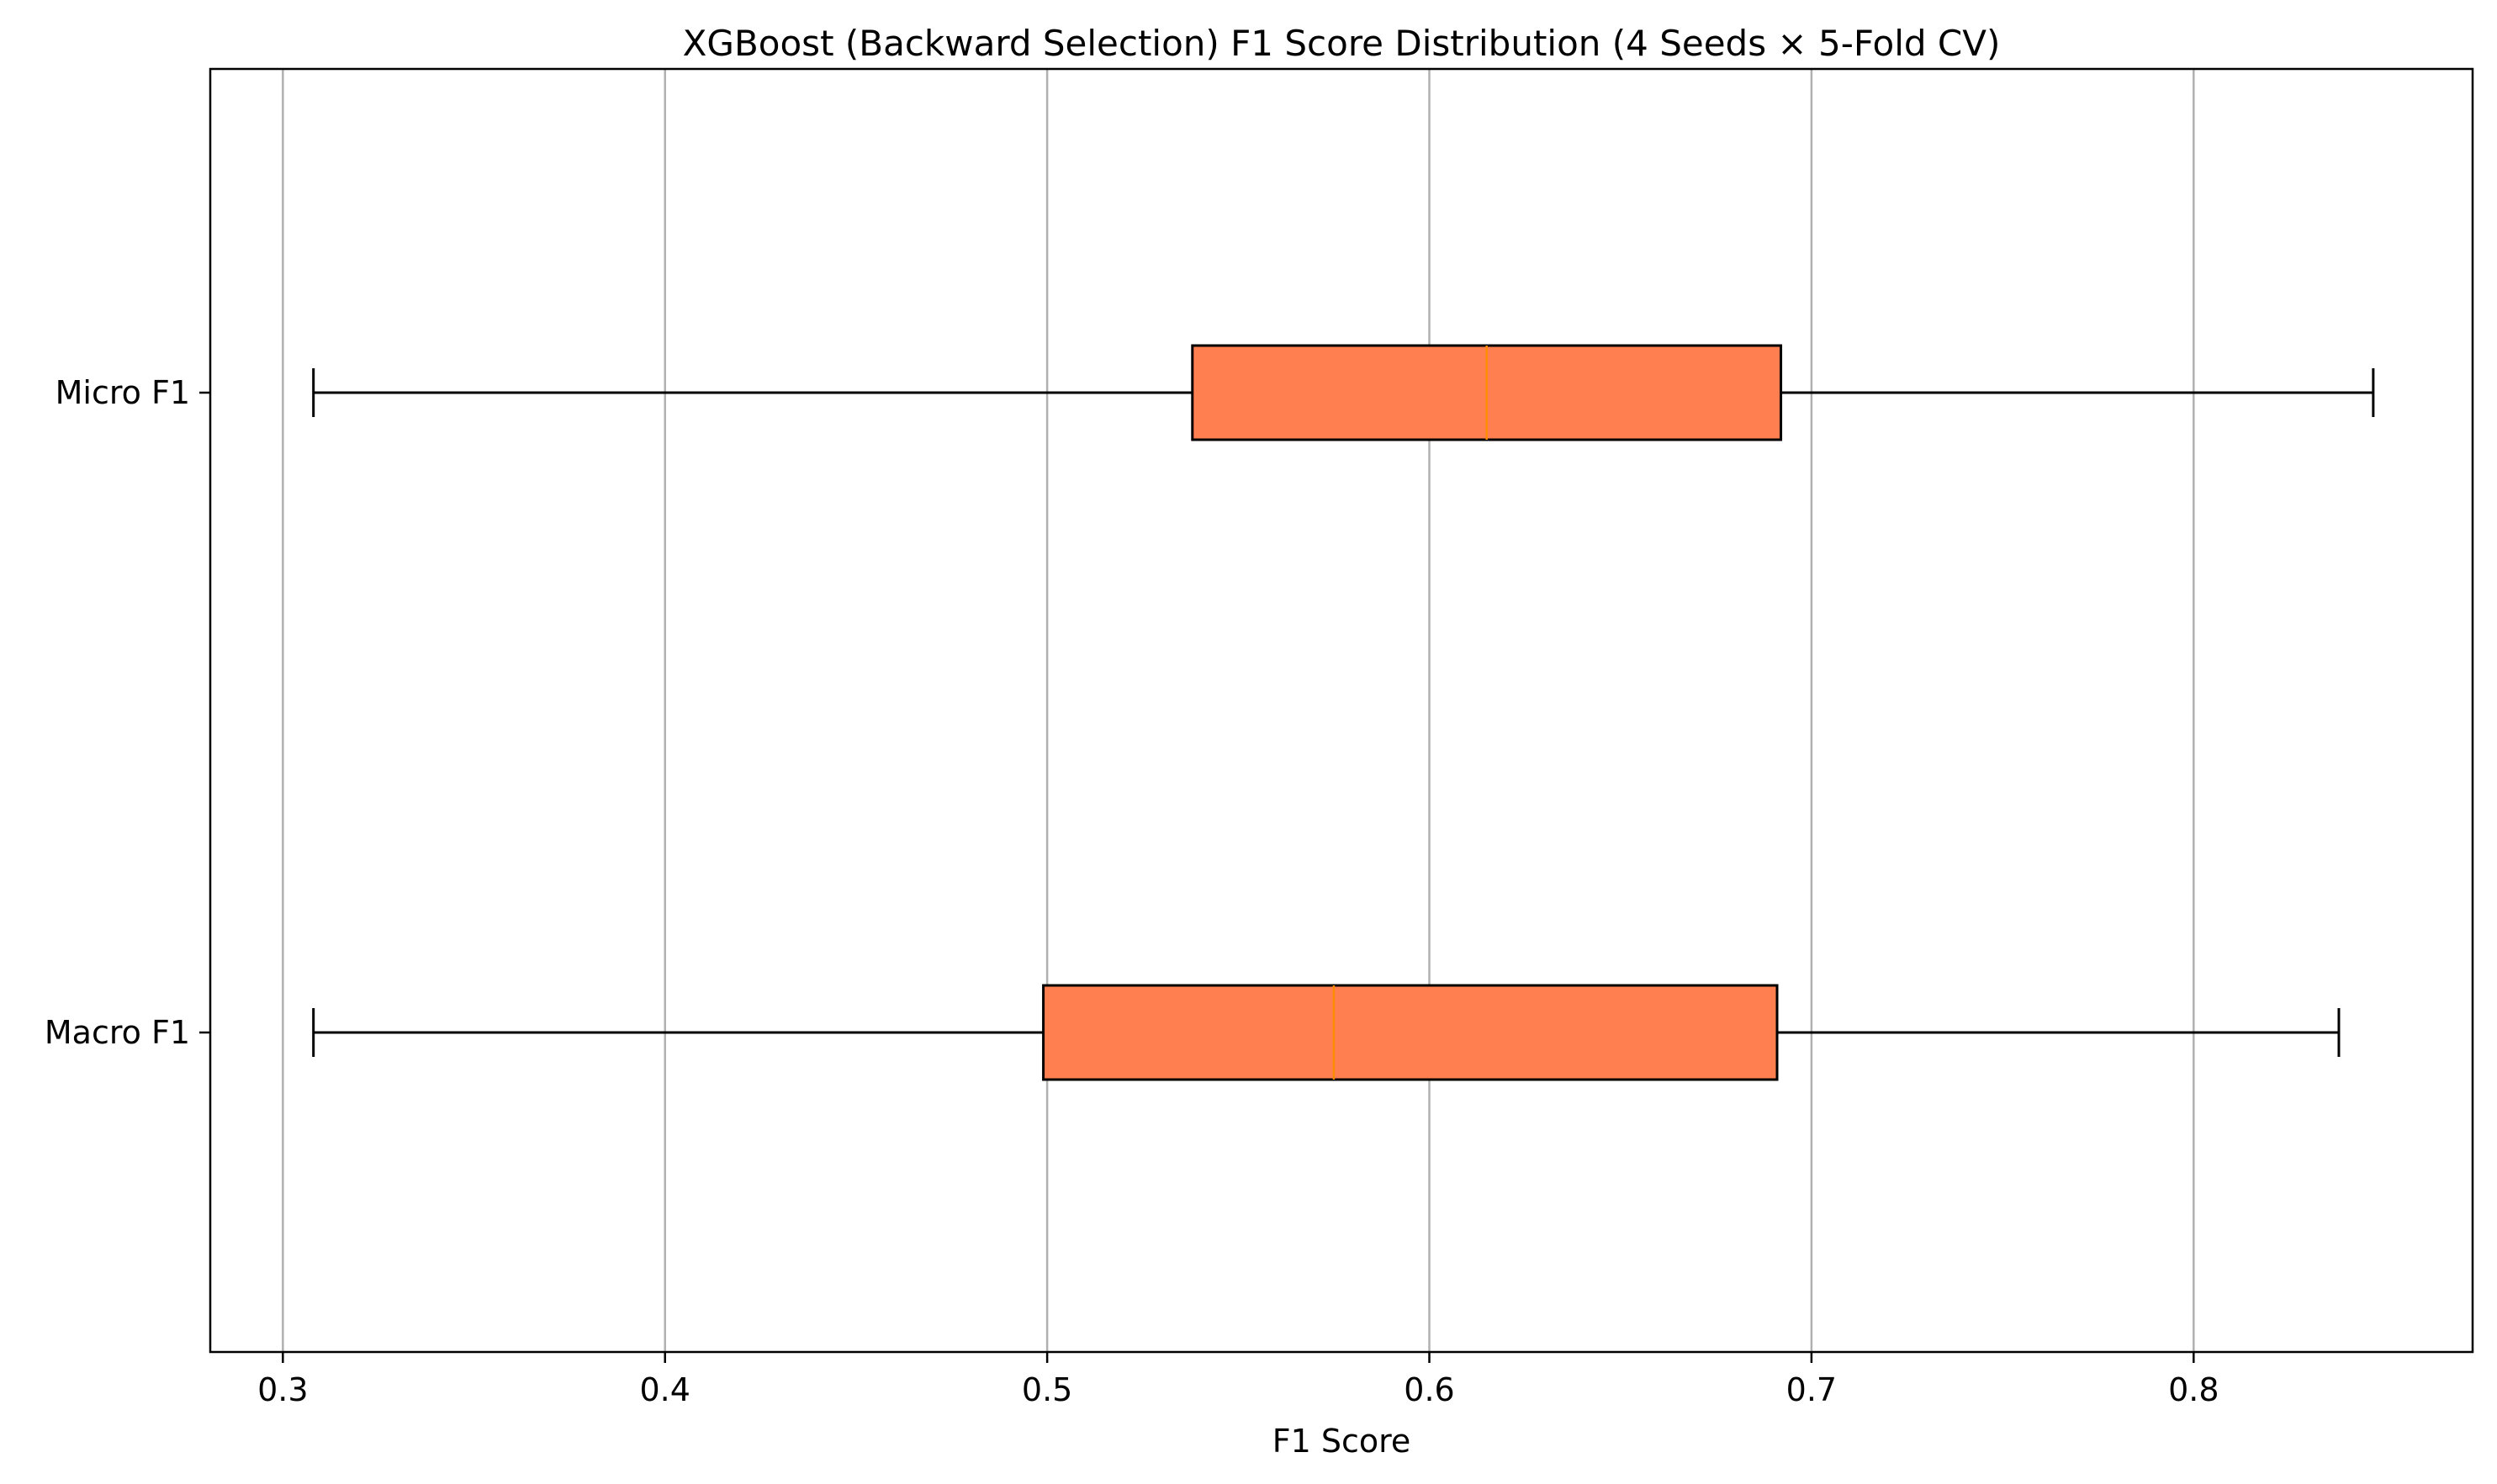  I want to click on box-iqr, so click(1411, 1032).